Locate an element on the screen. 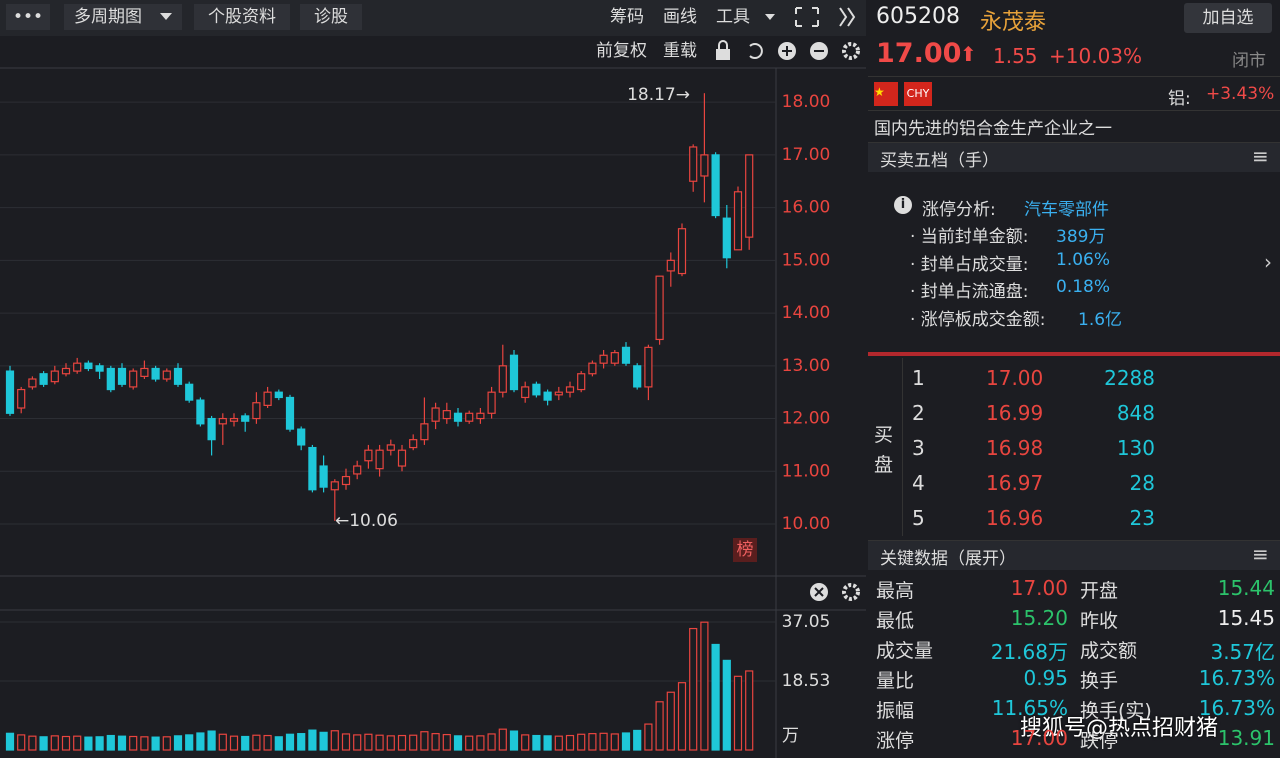 This screenshot has height=758, width=1280. more: ••• is located at coordinates (28, 17).